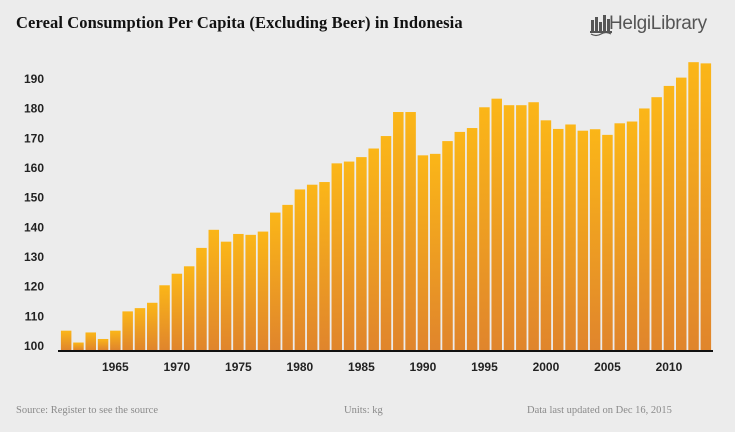 The width and height of the screenshot is (735, 432). What do you see at coordinates (484, 367) in the screenshot?
I see `x-tick-label: 1995` at bounding box center [484, 367].